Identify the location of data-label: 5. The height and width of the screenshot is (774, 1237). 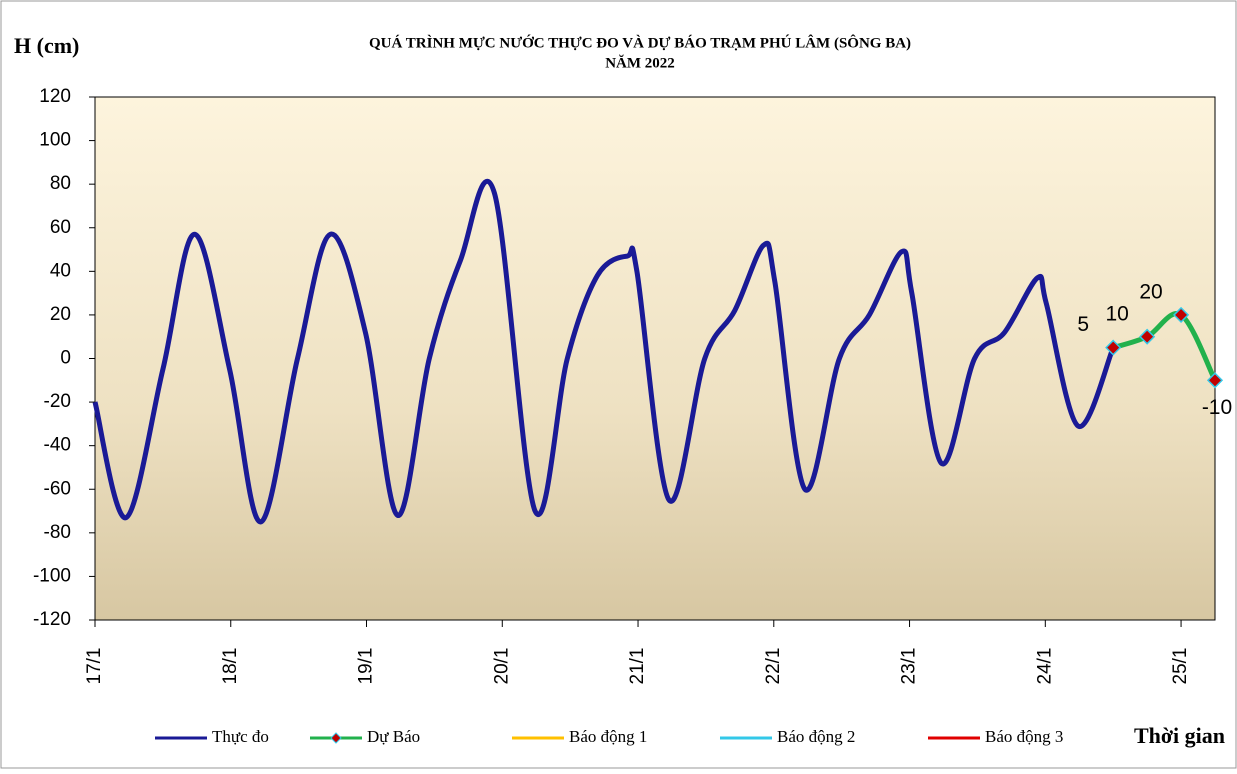
(1083, 324).